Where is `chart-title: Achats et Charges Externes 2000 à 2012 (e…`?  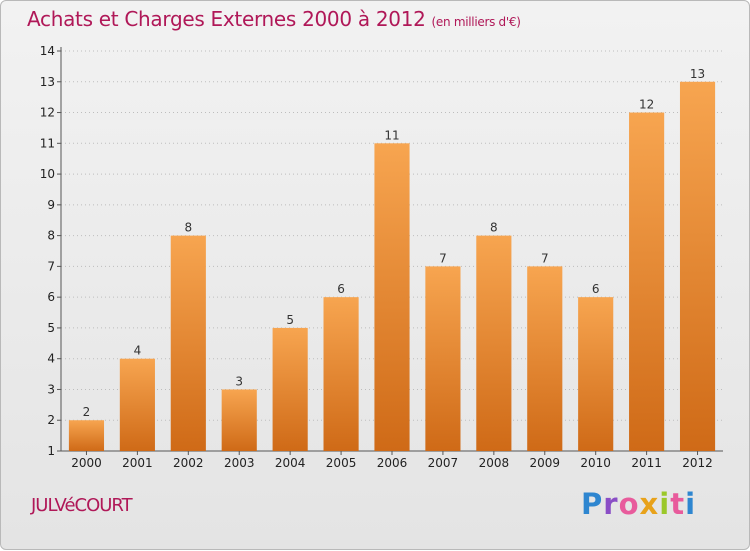
chart-title: Achats et Charges Externes 2000 à 2012 (e… is located at coordinates (274, 19).